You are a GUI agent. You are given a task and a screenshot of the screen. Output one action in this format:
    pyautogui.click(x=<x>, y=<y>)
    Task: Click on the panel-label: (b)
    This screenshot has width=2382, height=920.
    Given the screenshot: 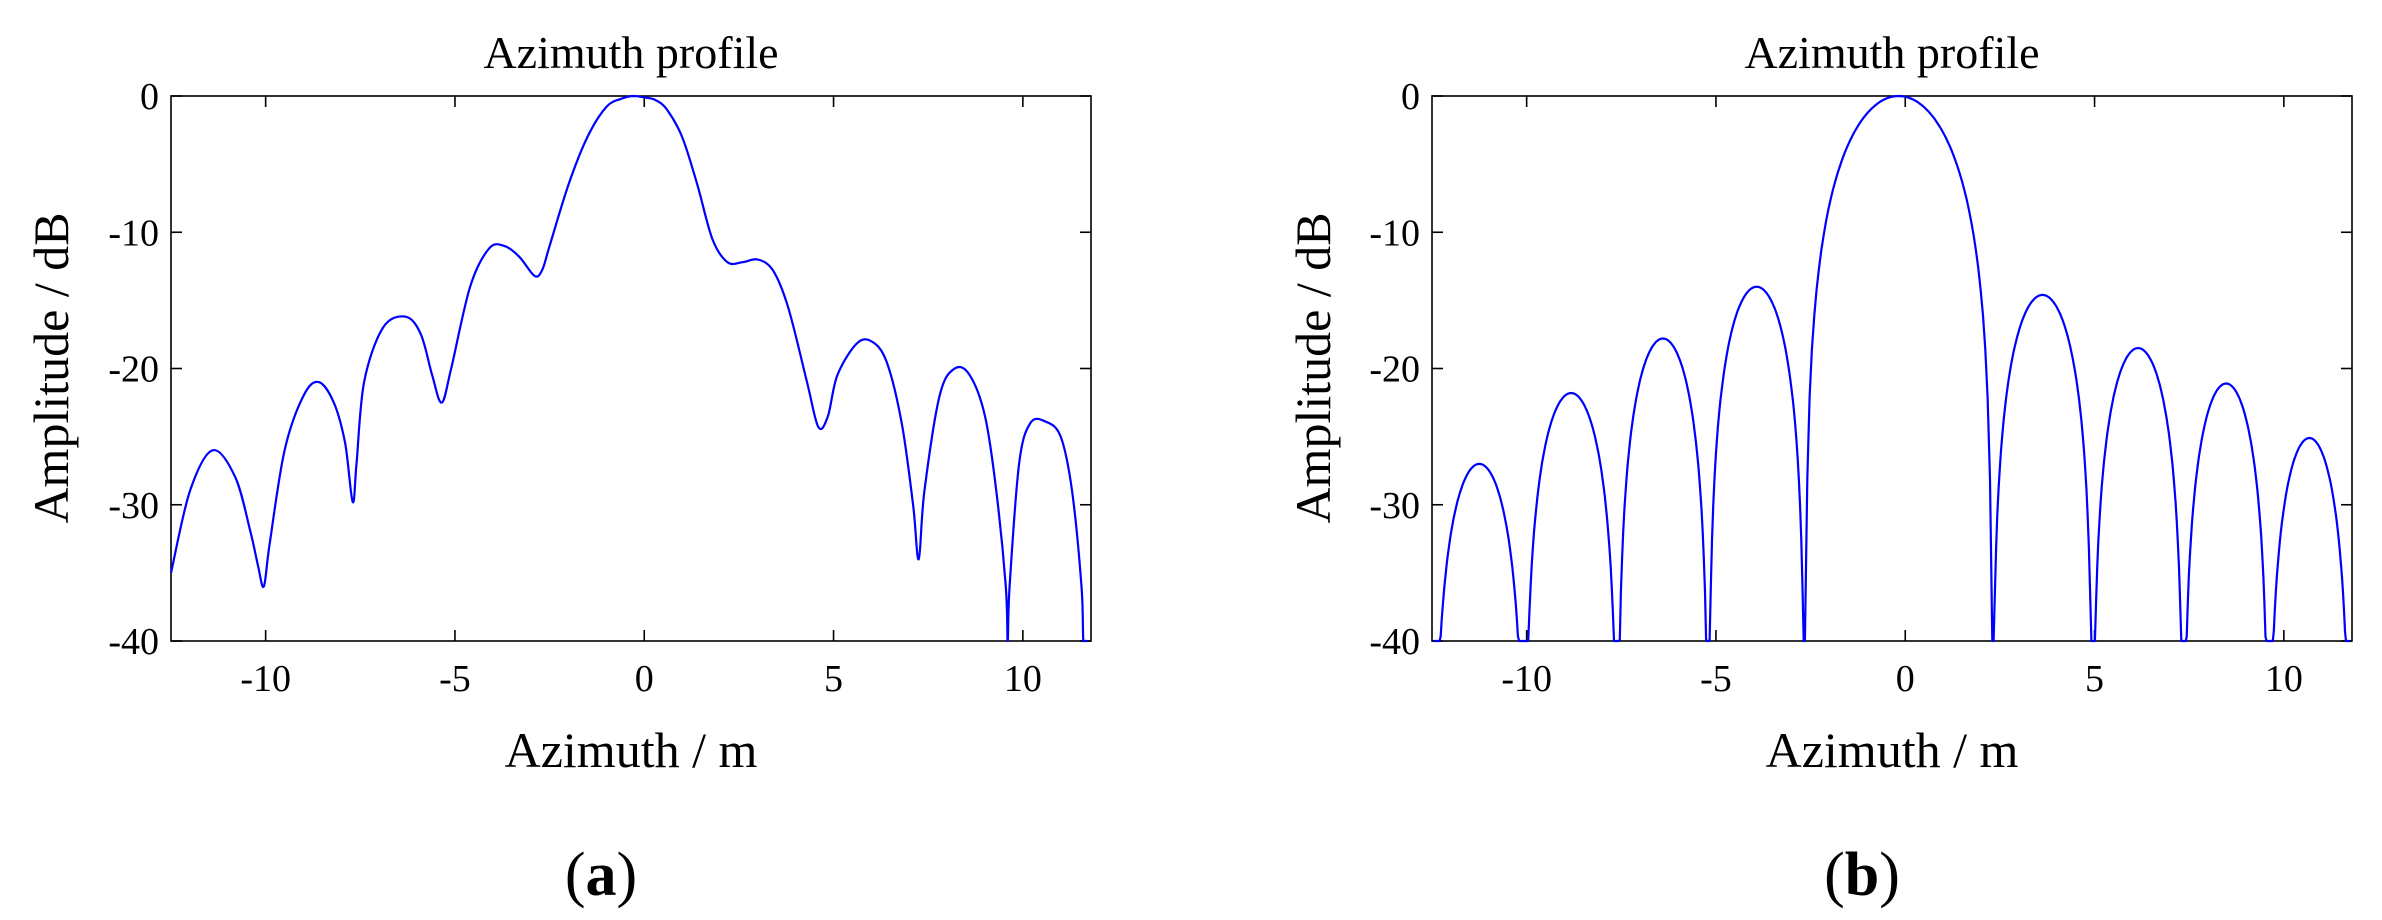 What is the action you would take?
    pyautogui.click(x=1862, y=875)
    